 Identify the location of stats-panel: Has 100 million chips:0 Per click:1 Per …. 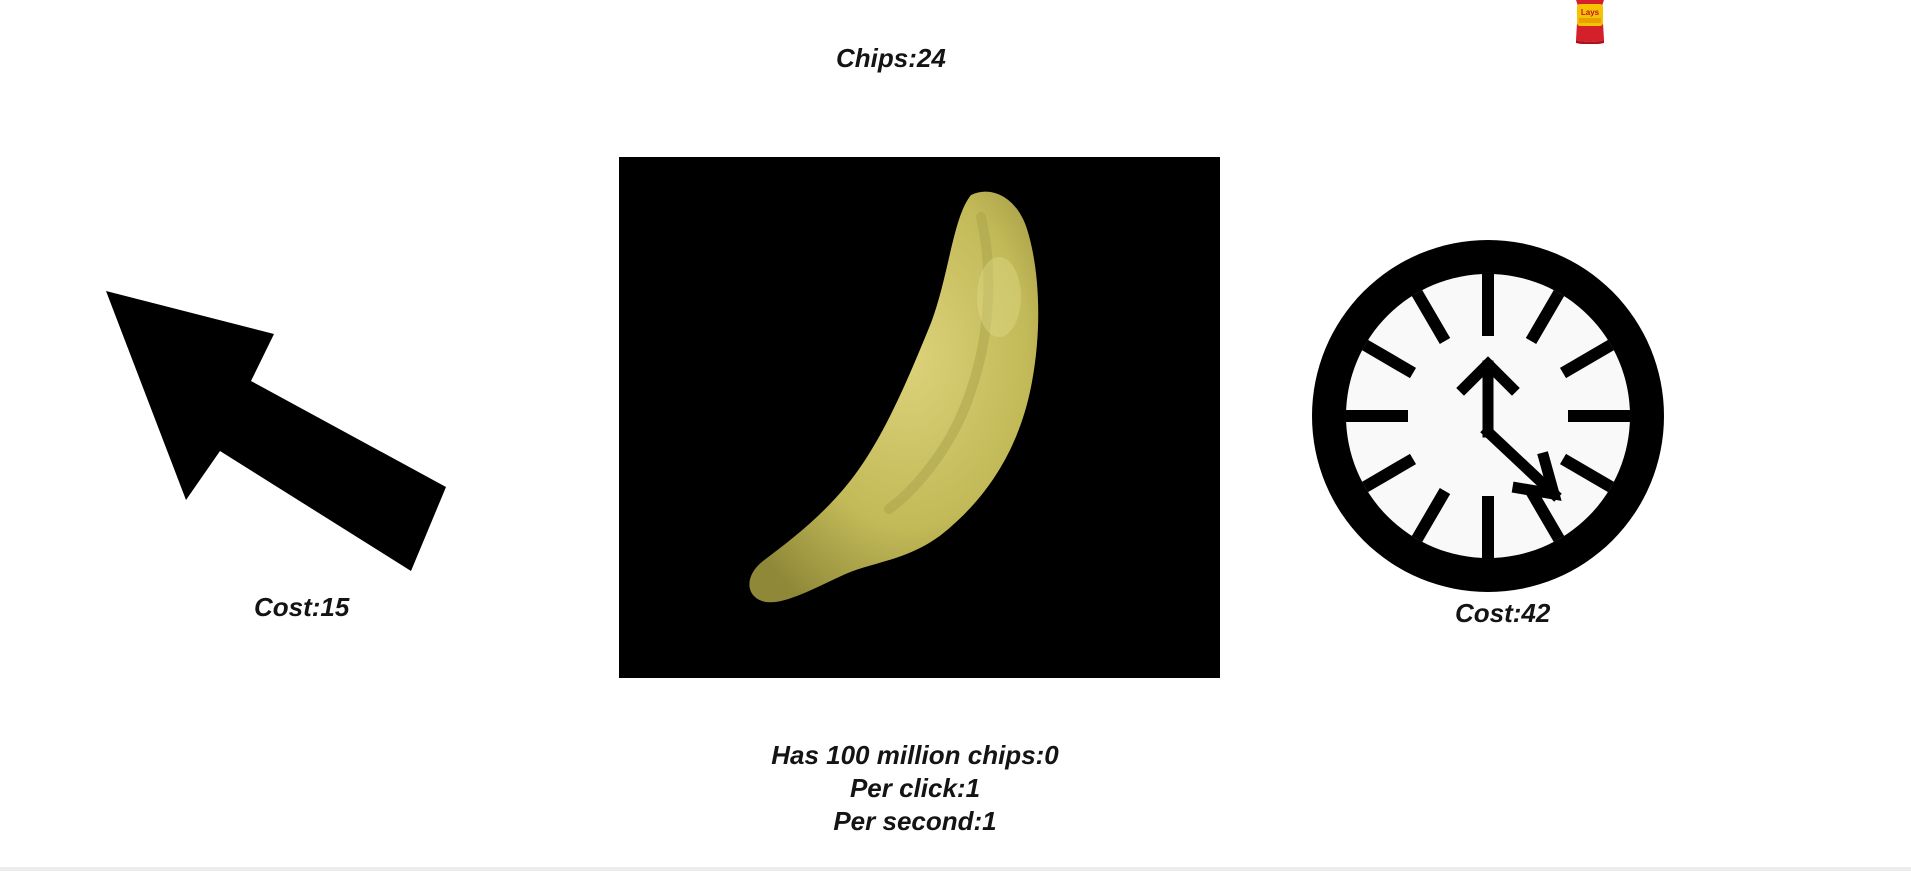
(915, 788).